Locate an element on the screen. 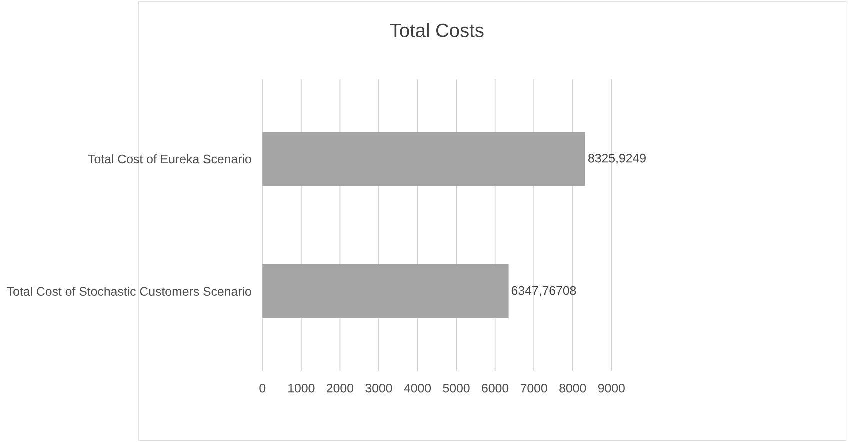 Image resolution: width=848 pixels, height=442 pixels. x-tick-label: 5000 is located at coordinates (456, 388).